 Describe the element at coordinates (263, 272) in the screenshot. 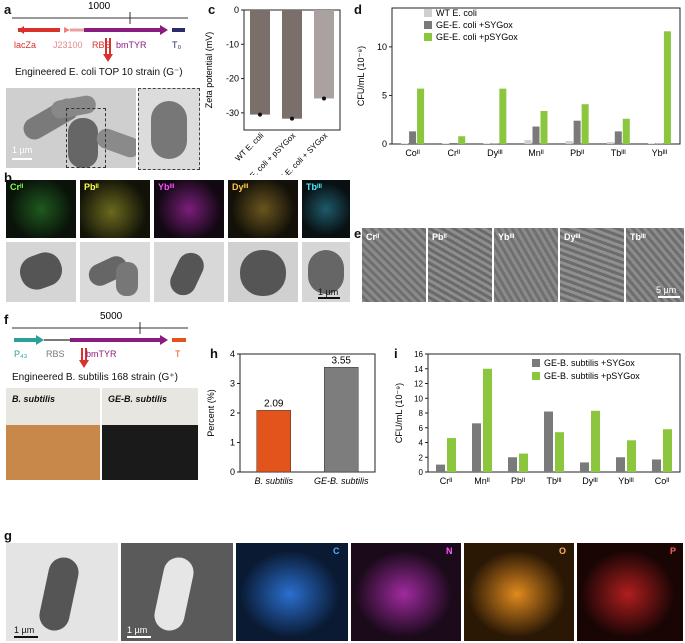

I see `tem-image-dy` at that location.